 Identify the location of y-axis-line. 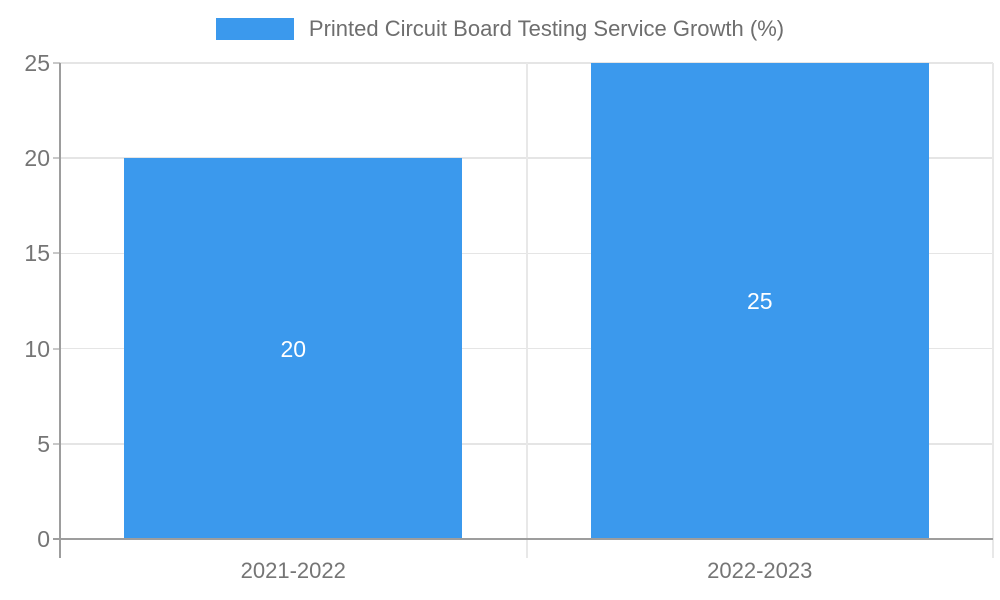
(60, 310).